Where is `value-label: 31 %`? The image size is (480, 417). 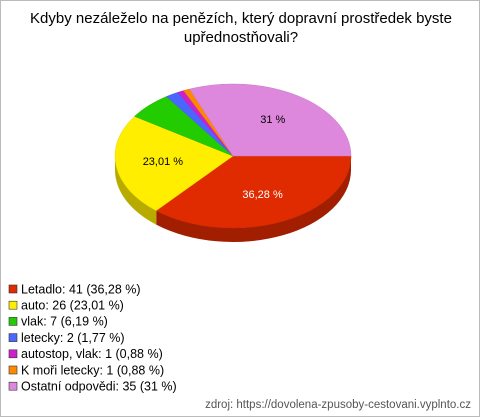
value-label: 31 % is located at coordinates (272, 120).